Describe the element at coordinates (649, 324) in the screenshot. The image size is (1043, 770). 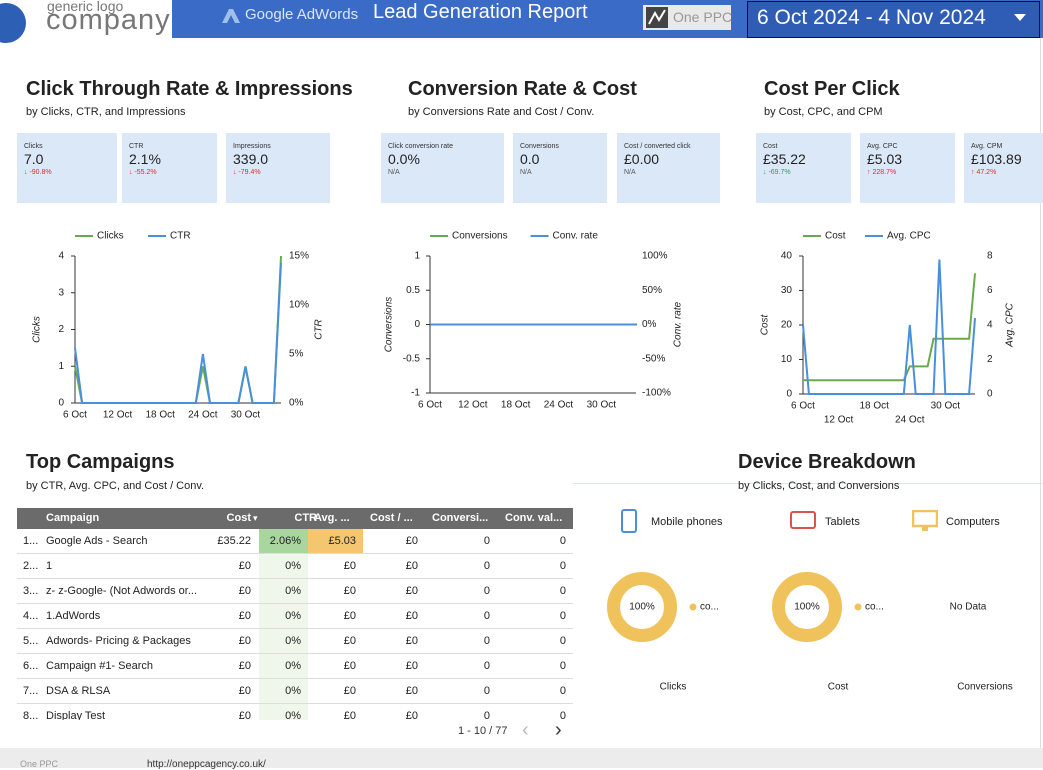
I see `y2-tick-label: 0%` at that location.